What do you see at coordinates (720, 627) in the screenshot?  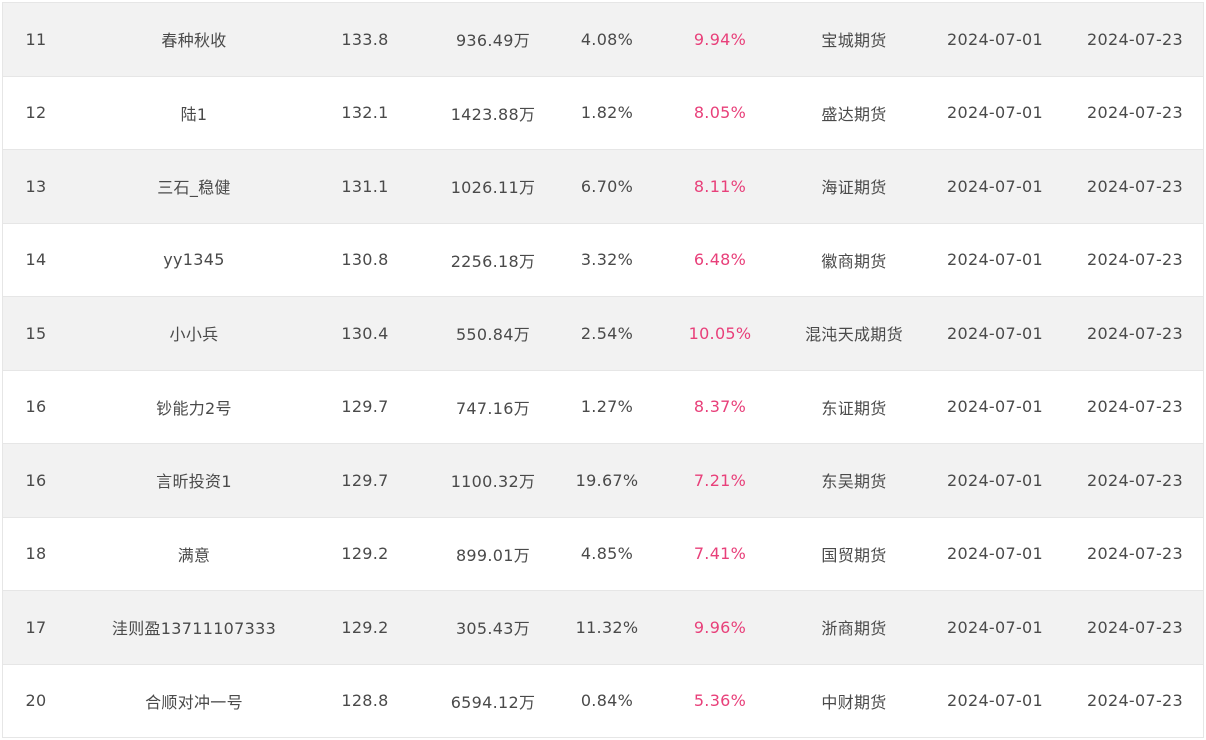 I see `return-cell: 9.96%` at bounding box center [720, 627].